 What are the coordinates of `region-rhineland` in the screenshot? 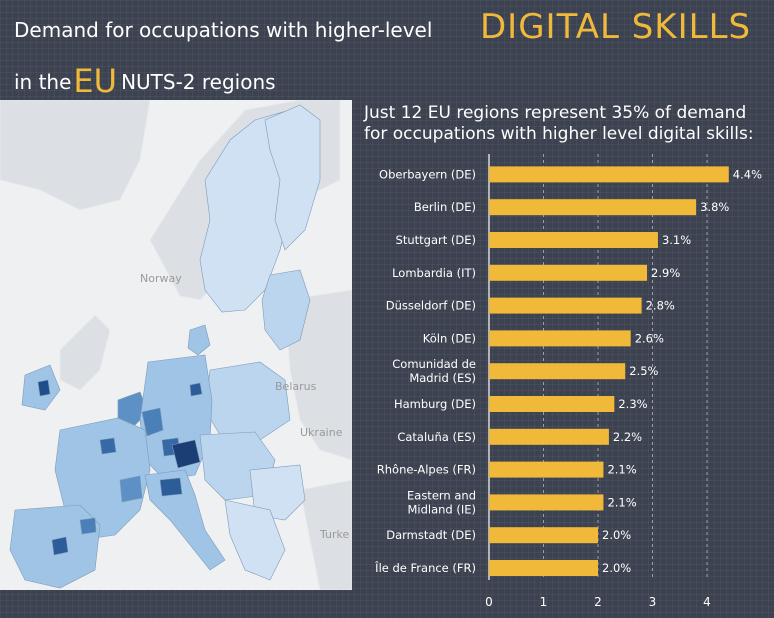 It's located at (152, 422).